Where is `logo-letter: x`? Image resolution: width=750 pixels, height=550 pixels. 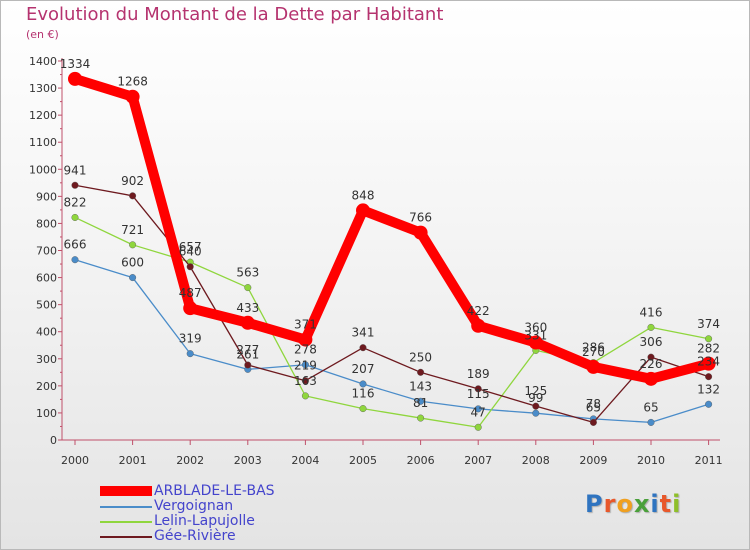 logo-letter: x is located at coordinates (642, 504).